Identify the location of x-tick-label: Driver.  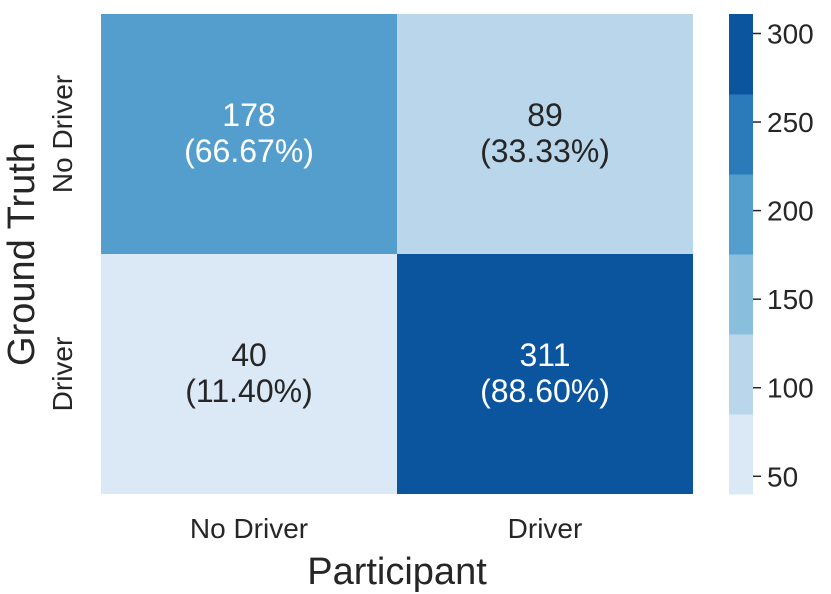
(545, 528).